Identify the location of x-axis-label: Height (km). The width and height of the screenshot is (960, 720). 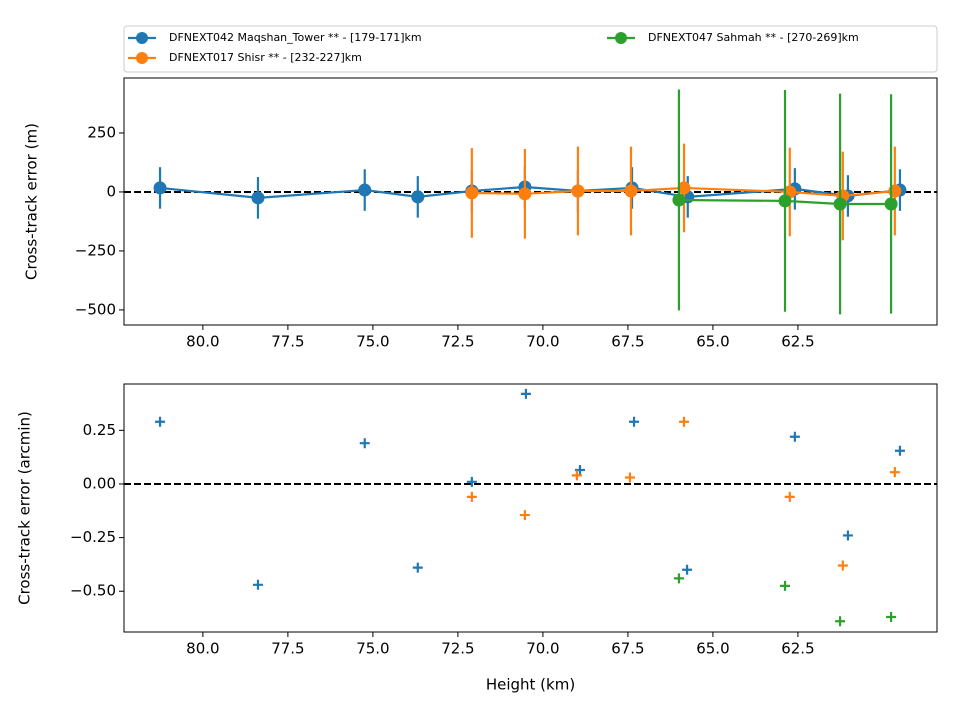
(530, 685).